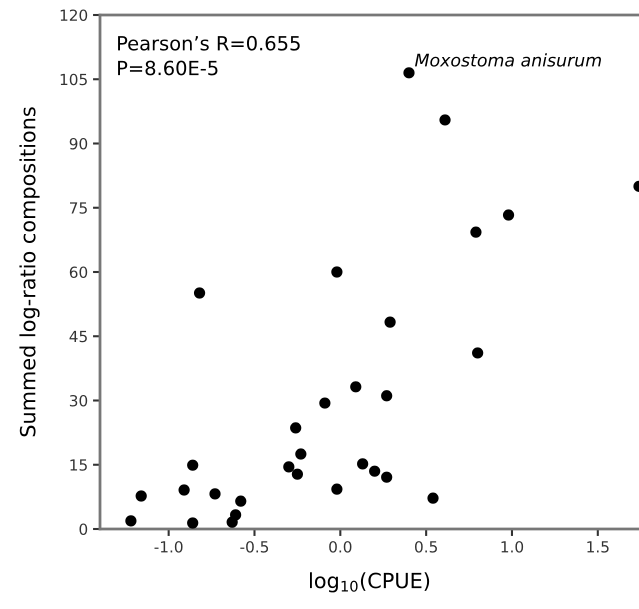 The image size is (639, 609). I want to click on y-tick-label: 0, so click(83, 529).